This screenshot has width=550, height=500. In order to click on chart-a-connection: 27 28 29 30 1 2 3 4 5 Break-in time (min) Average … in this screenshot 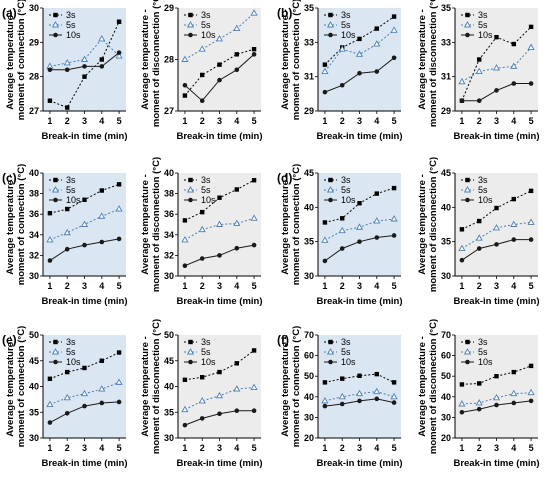, I will do `click(65, 71)`.